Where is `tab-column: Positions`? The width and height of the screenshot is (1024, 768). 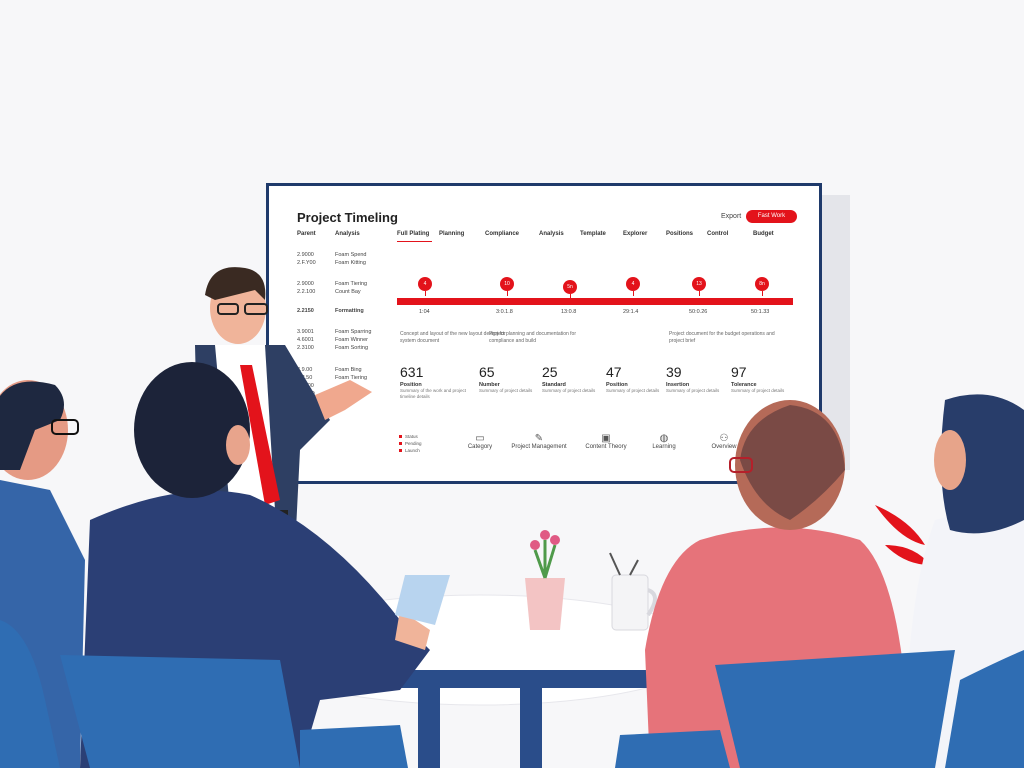 tab-column: Positions is located at coordinates (680, 234).